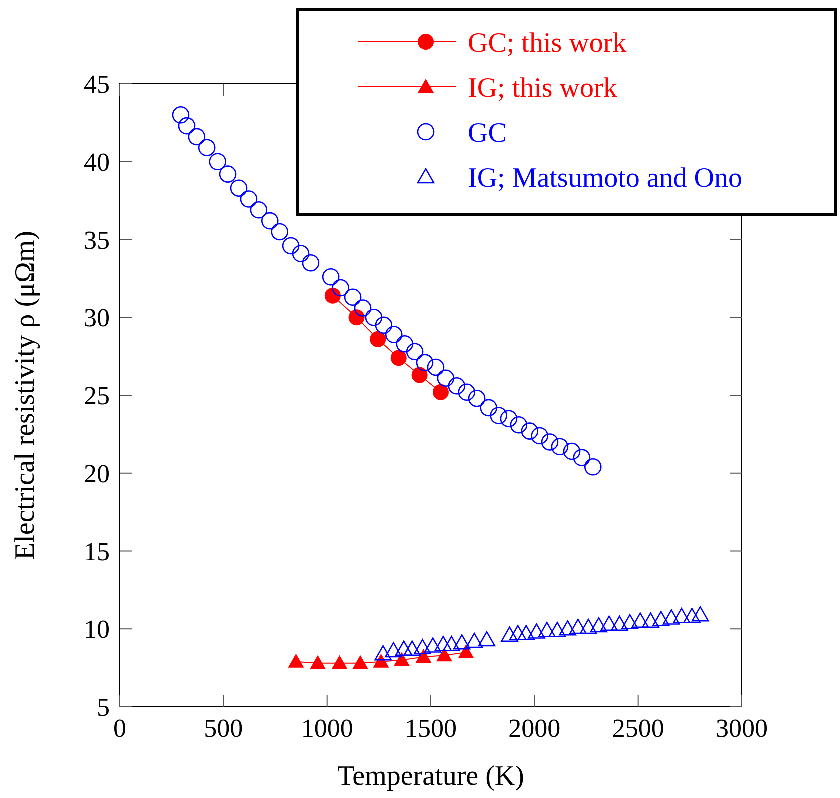 The height and width of the screenshot is (798, 840). I want to click on y-tick-label: 40, so click(97, 162).